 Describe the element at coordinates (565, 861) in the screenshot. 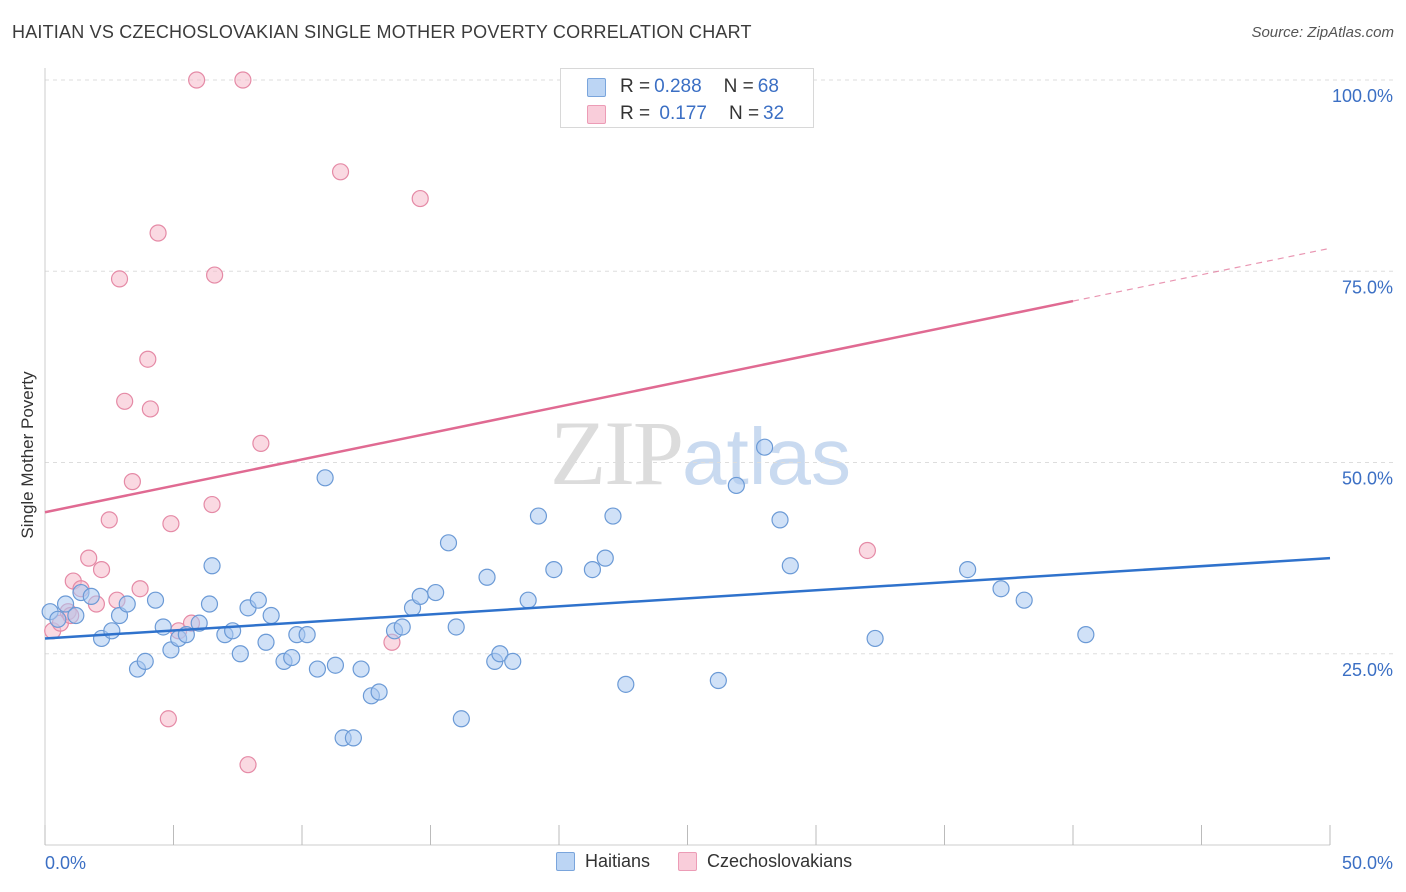

I see `series-swatch-haitians` at that location.